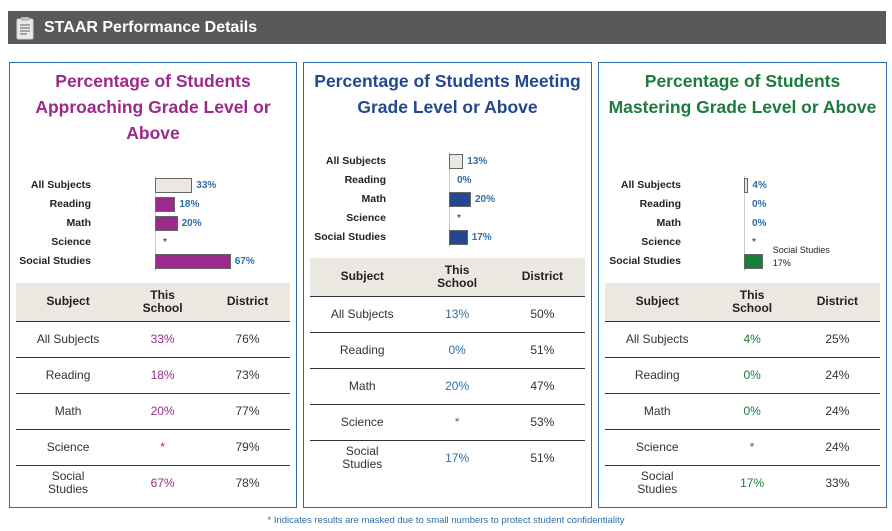 This screenshot has height=531, width=892. I want to click on district-cell: 78%, so click(247, 482).